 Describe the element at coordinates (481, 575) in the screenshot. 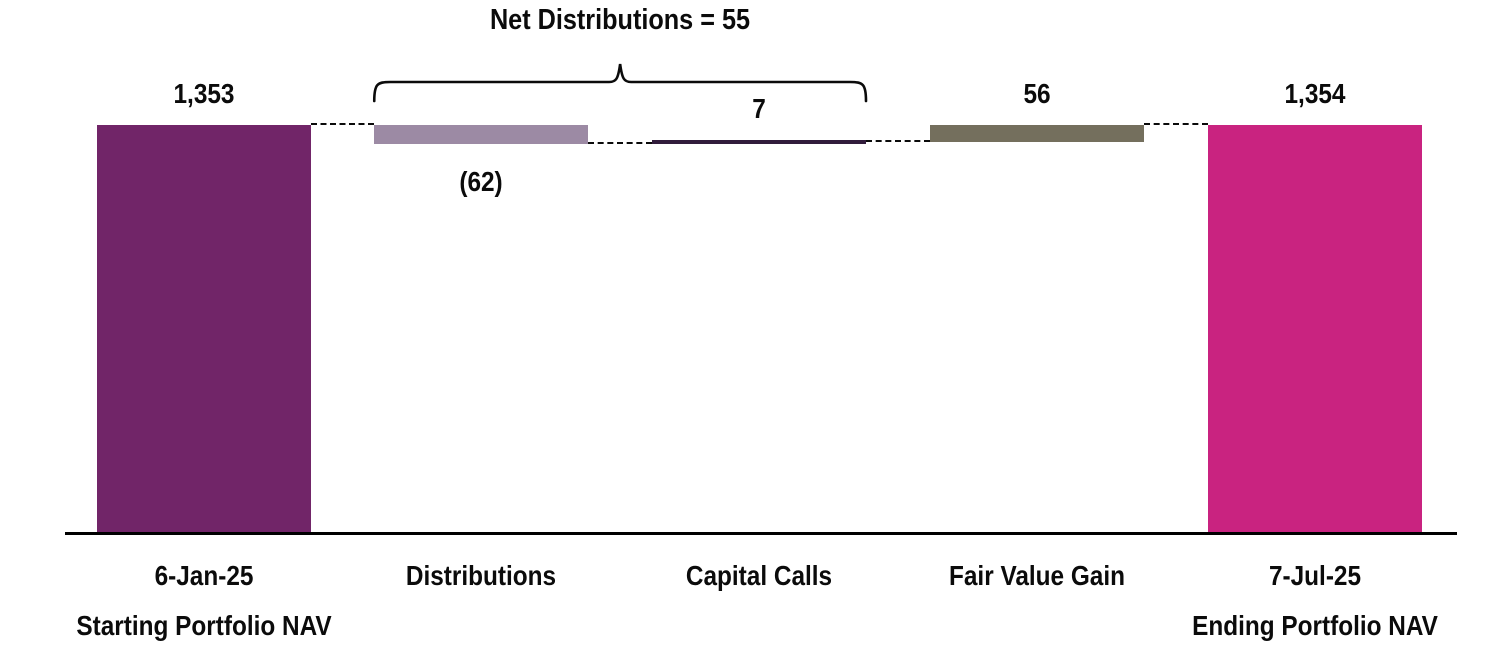

I see `category-label-distributions: Distributions` at that location.